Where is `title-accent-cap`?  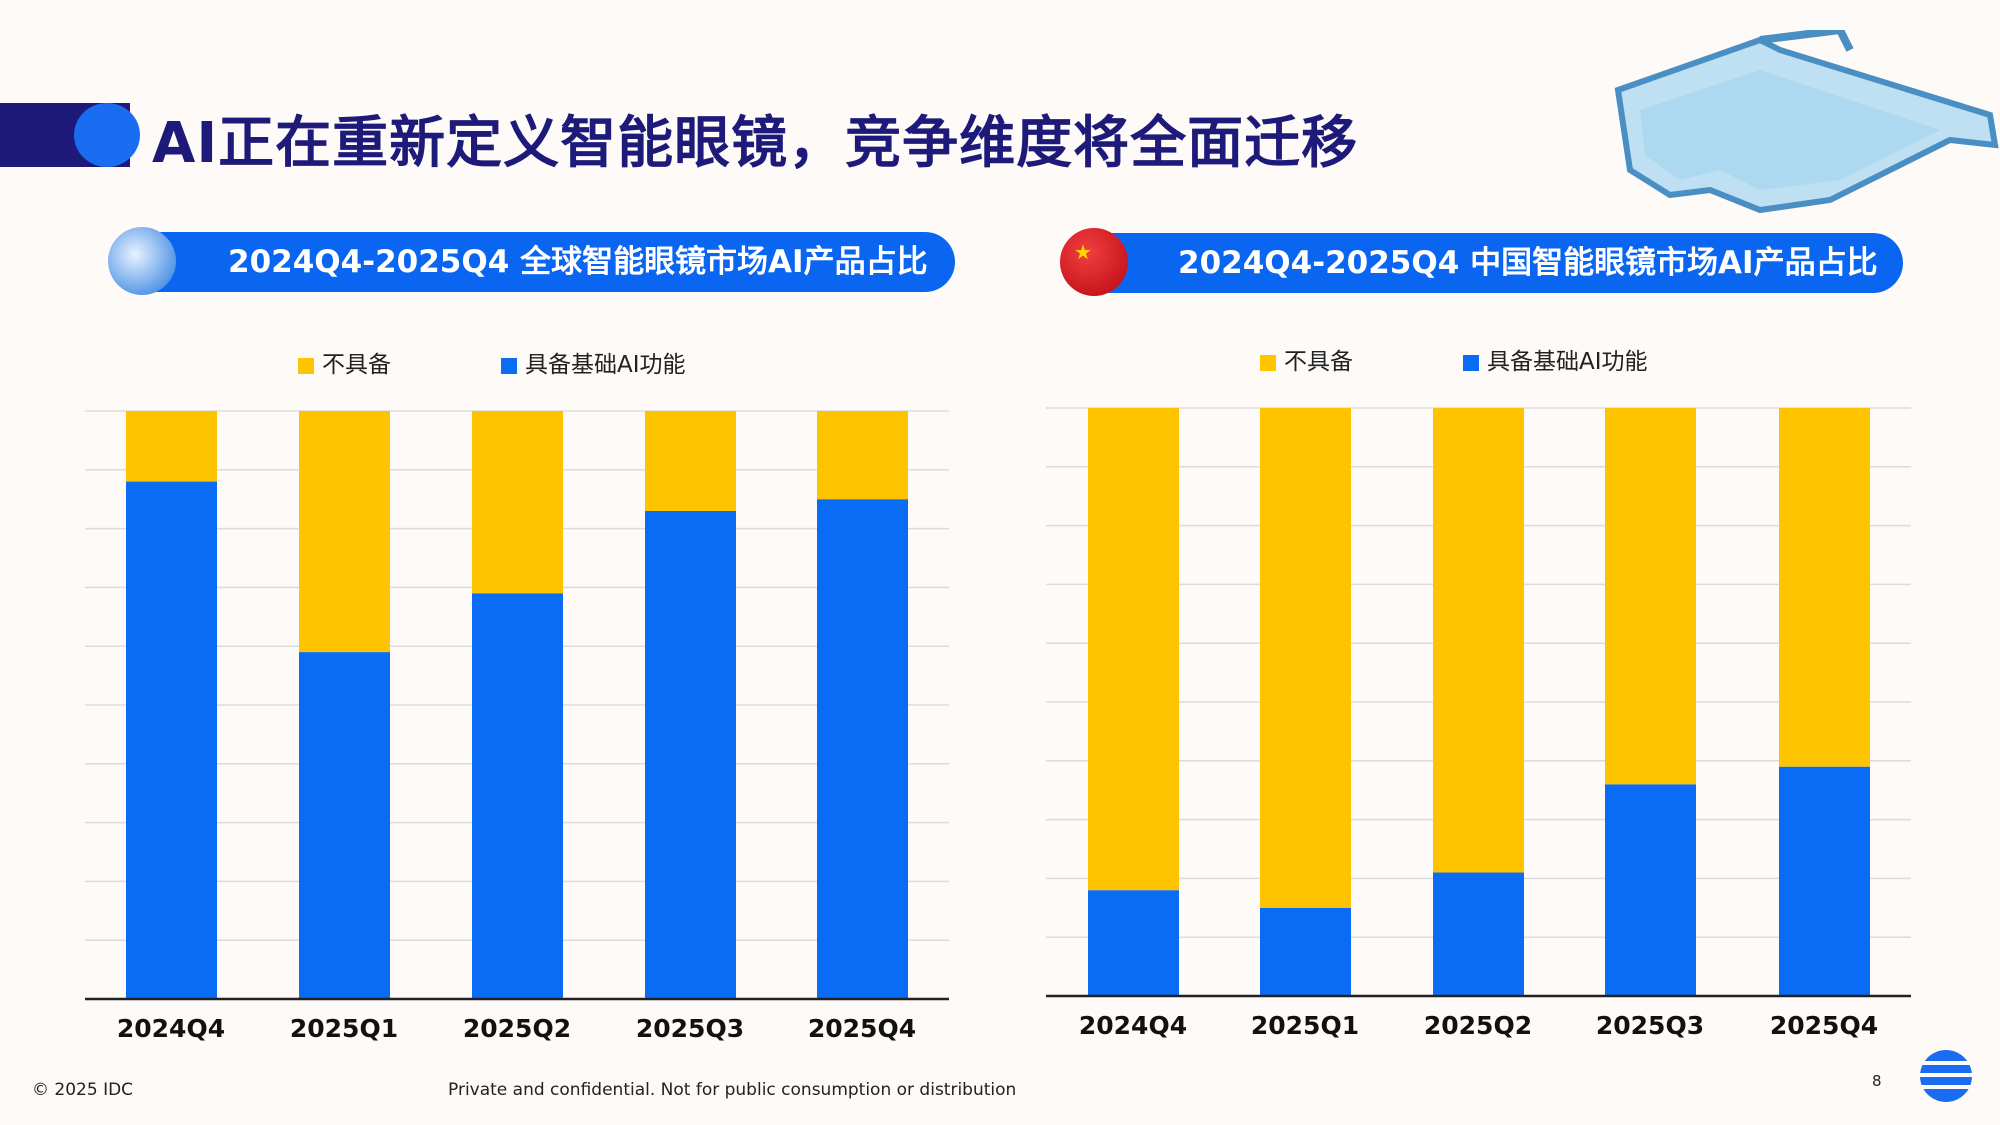
title-accent-cap is located at coordinates (107, 135).